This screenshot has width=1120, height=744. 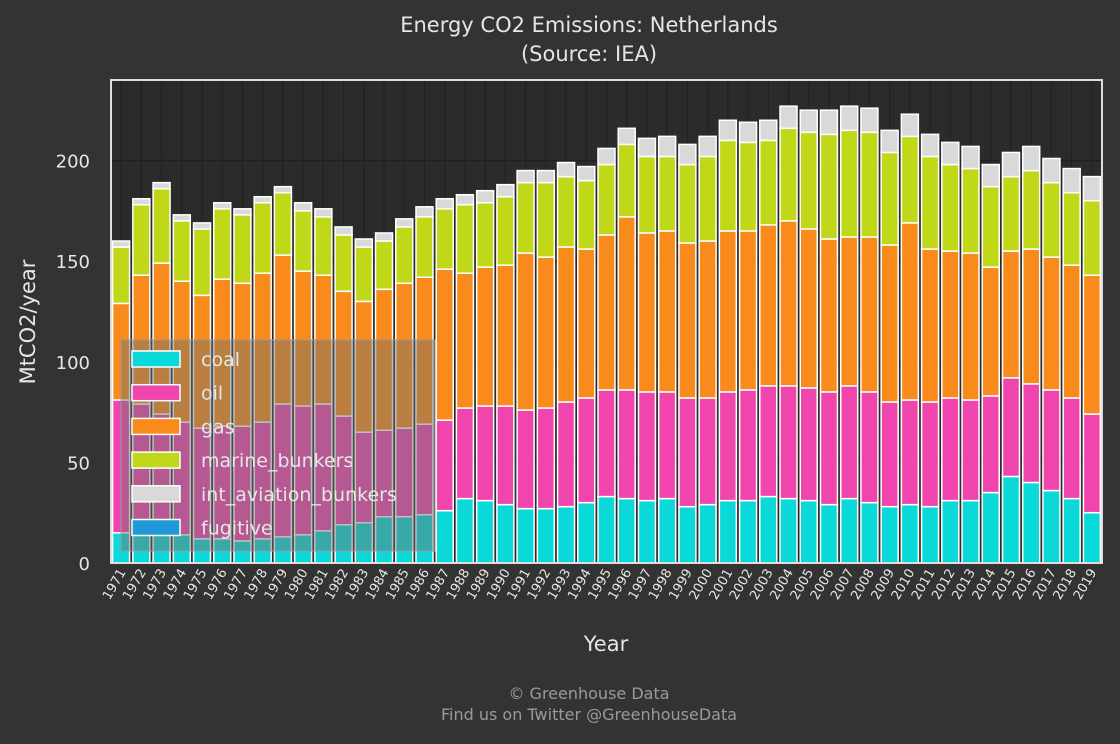 What do you see at coordinates (728, 311) in the screenshot?
I see `bar-gas-2001` at bounding box center [728, 311].